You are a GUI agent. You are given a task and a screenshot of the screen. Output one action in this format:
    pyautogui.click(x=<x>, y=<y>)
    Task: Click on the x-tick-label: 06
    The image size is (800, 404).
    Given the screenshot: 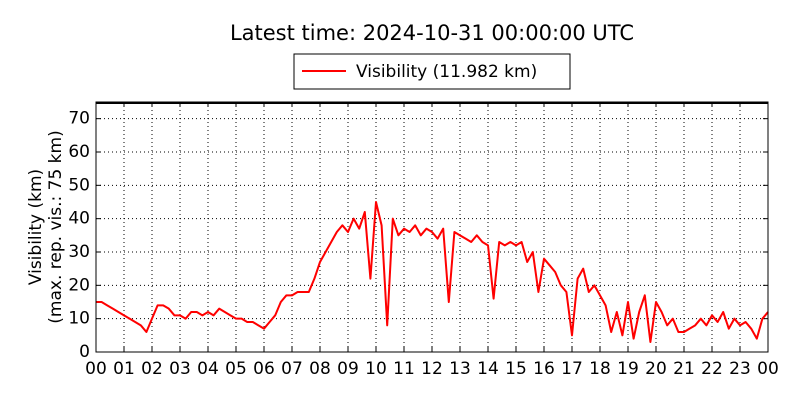 What is the action you would take?
    pyautogui.click(x=264, y=369)
    